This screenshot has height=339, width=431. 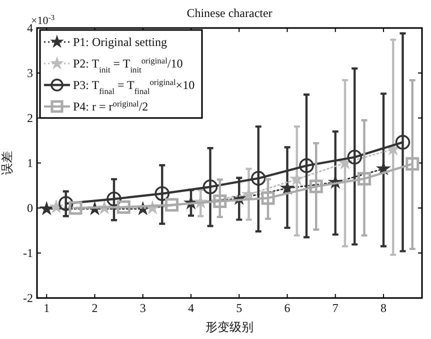 What do you see at coordinates (7, 163) in the screenshot?
I see `y-axis-title: 误差` at bounding box center [7, 163].